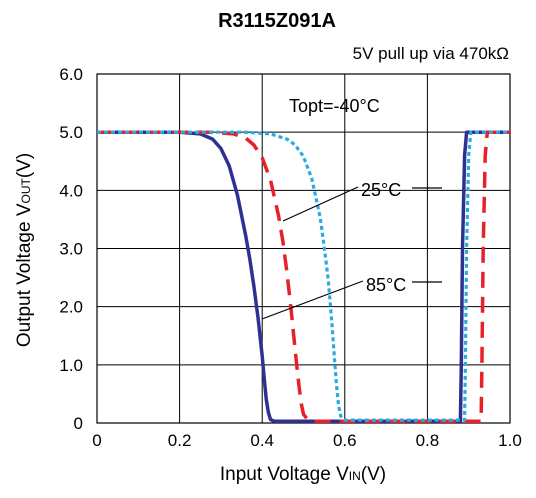 Image resolution: width=536 pixels, height=498 pixels. Describe the element at coordinates (334, 106) in the screenshot. I see `annotation-topt: Topt=-40°C` at that location.